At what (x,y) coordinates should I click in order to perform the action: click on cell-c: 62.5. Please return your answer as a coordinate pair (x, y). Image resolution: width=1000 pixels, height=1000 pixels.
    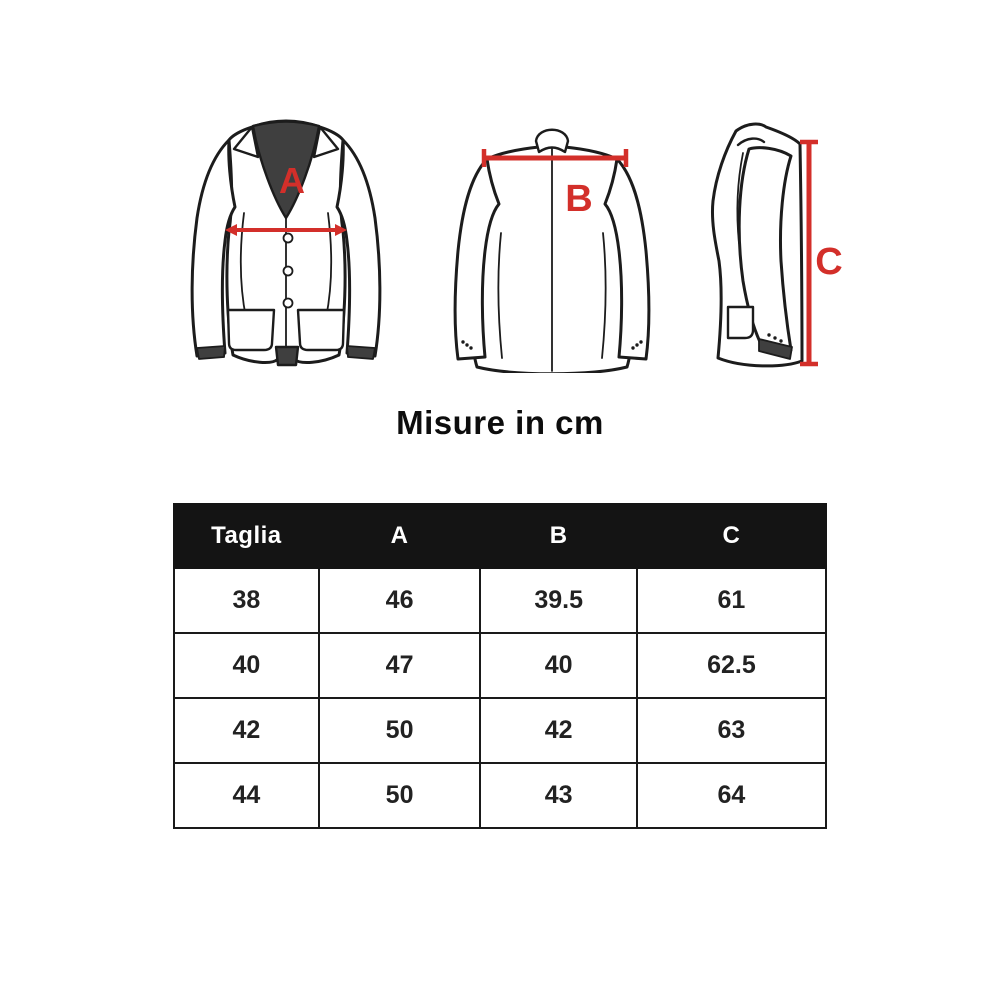
    Looking at the image, I should click on (731, 665).